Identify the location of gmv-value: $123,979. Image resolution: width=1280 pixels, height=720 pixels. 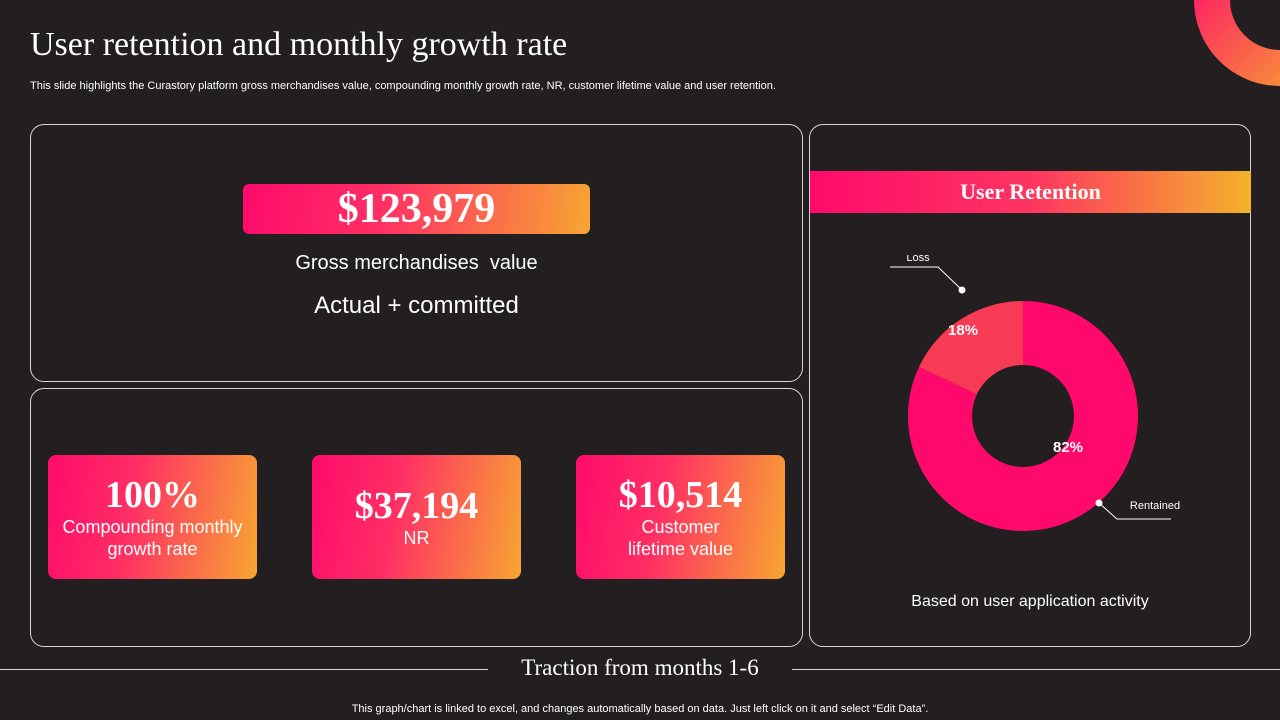
(416, 209).